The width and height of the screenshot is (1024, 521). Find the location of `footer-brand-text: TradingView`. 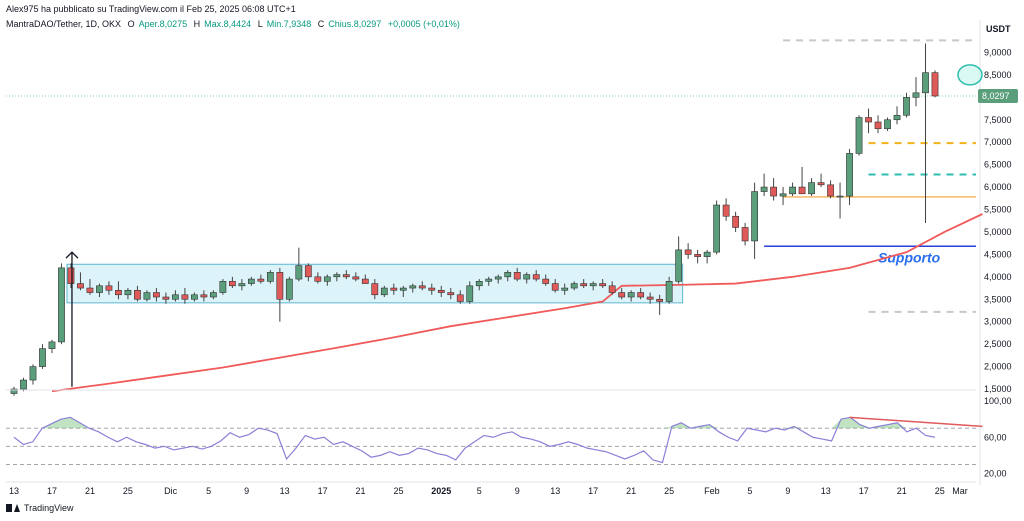

footer-brand-text: TradingView is located at coordinates (49, 508).